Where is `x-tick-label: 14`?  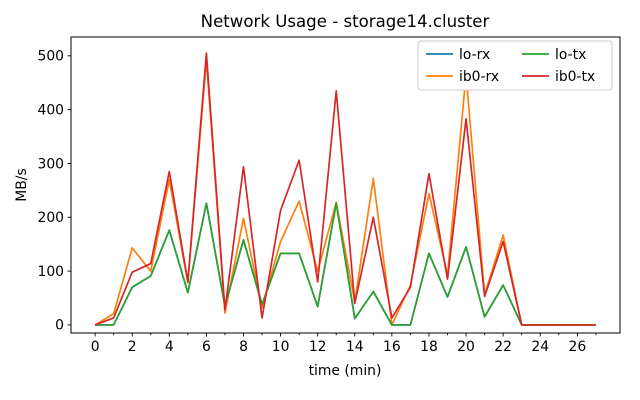
x-tick-label: 14 is located at coordinates (355, 347).